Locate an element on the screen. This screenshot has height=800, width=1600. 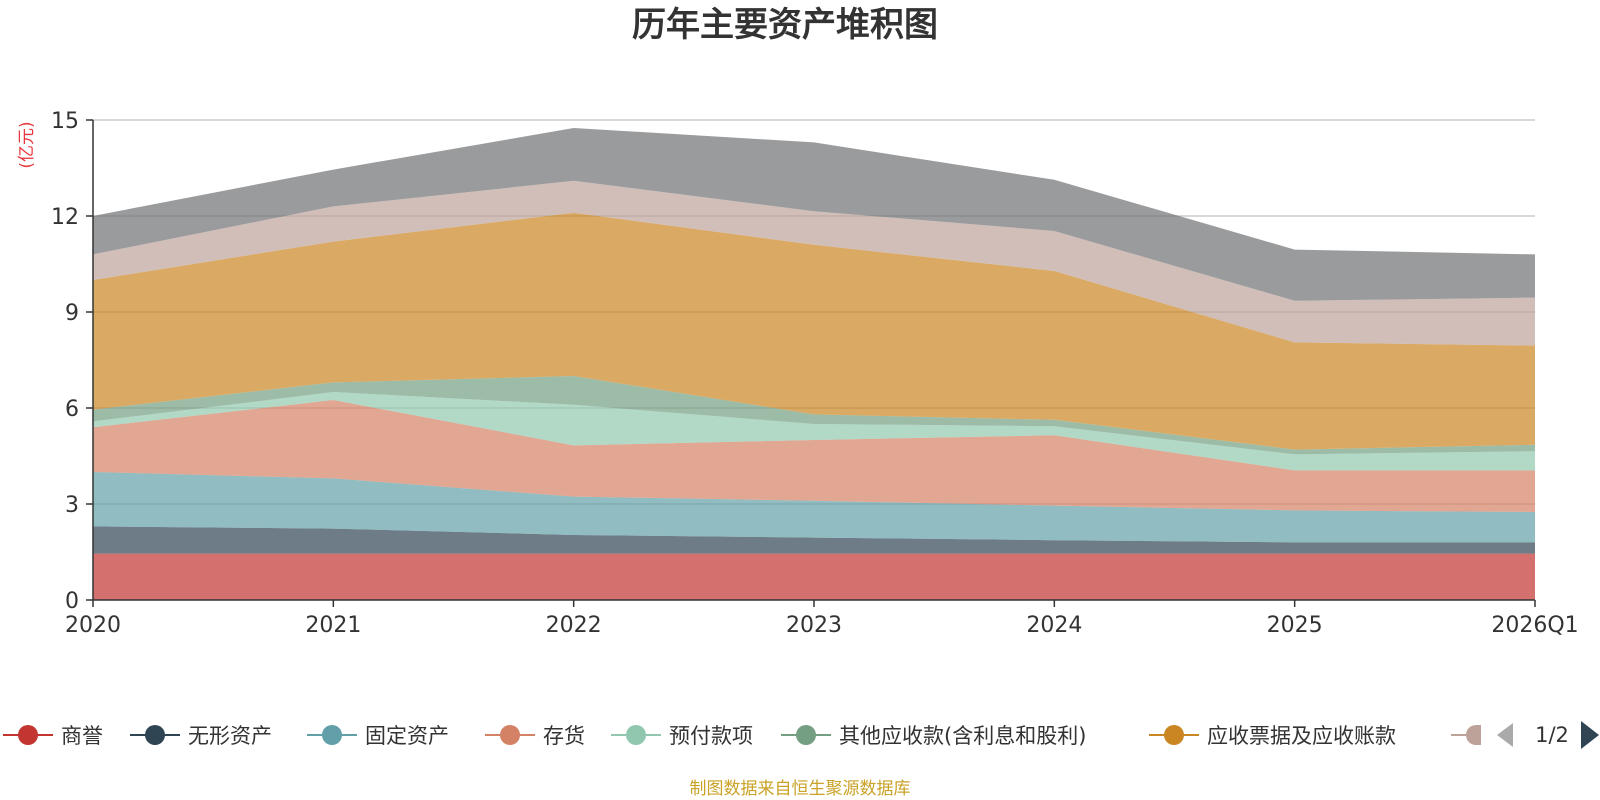
legend-item: 固定资产 is located at coordinates (378, 736).